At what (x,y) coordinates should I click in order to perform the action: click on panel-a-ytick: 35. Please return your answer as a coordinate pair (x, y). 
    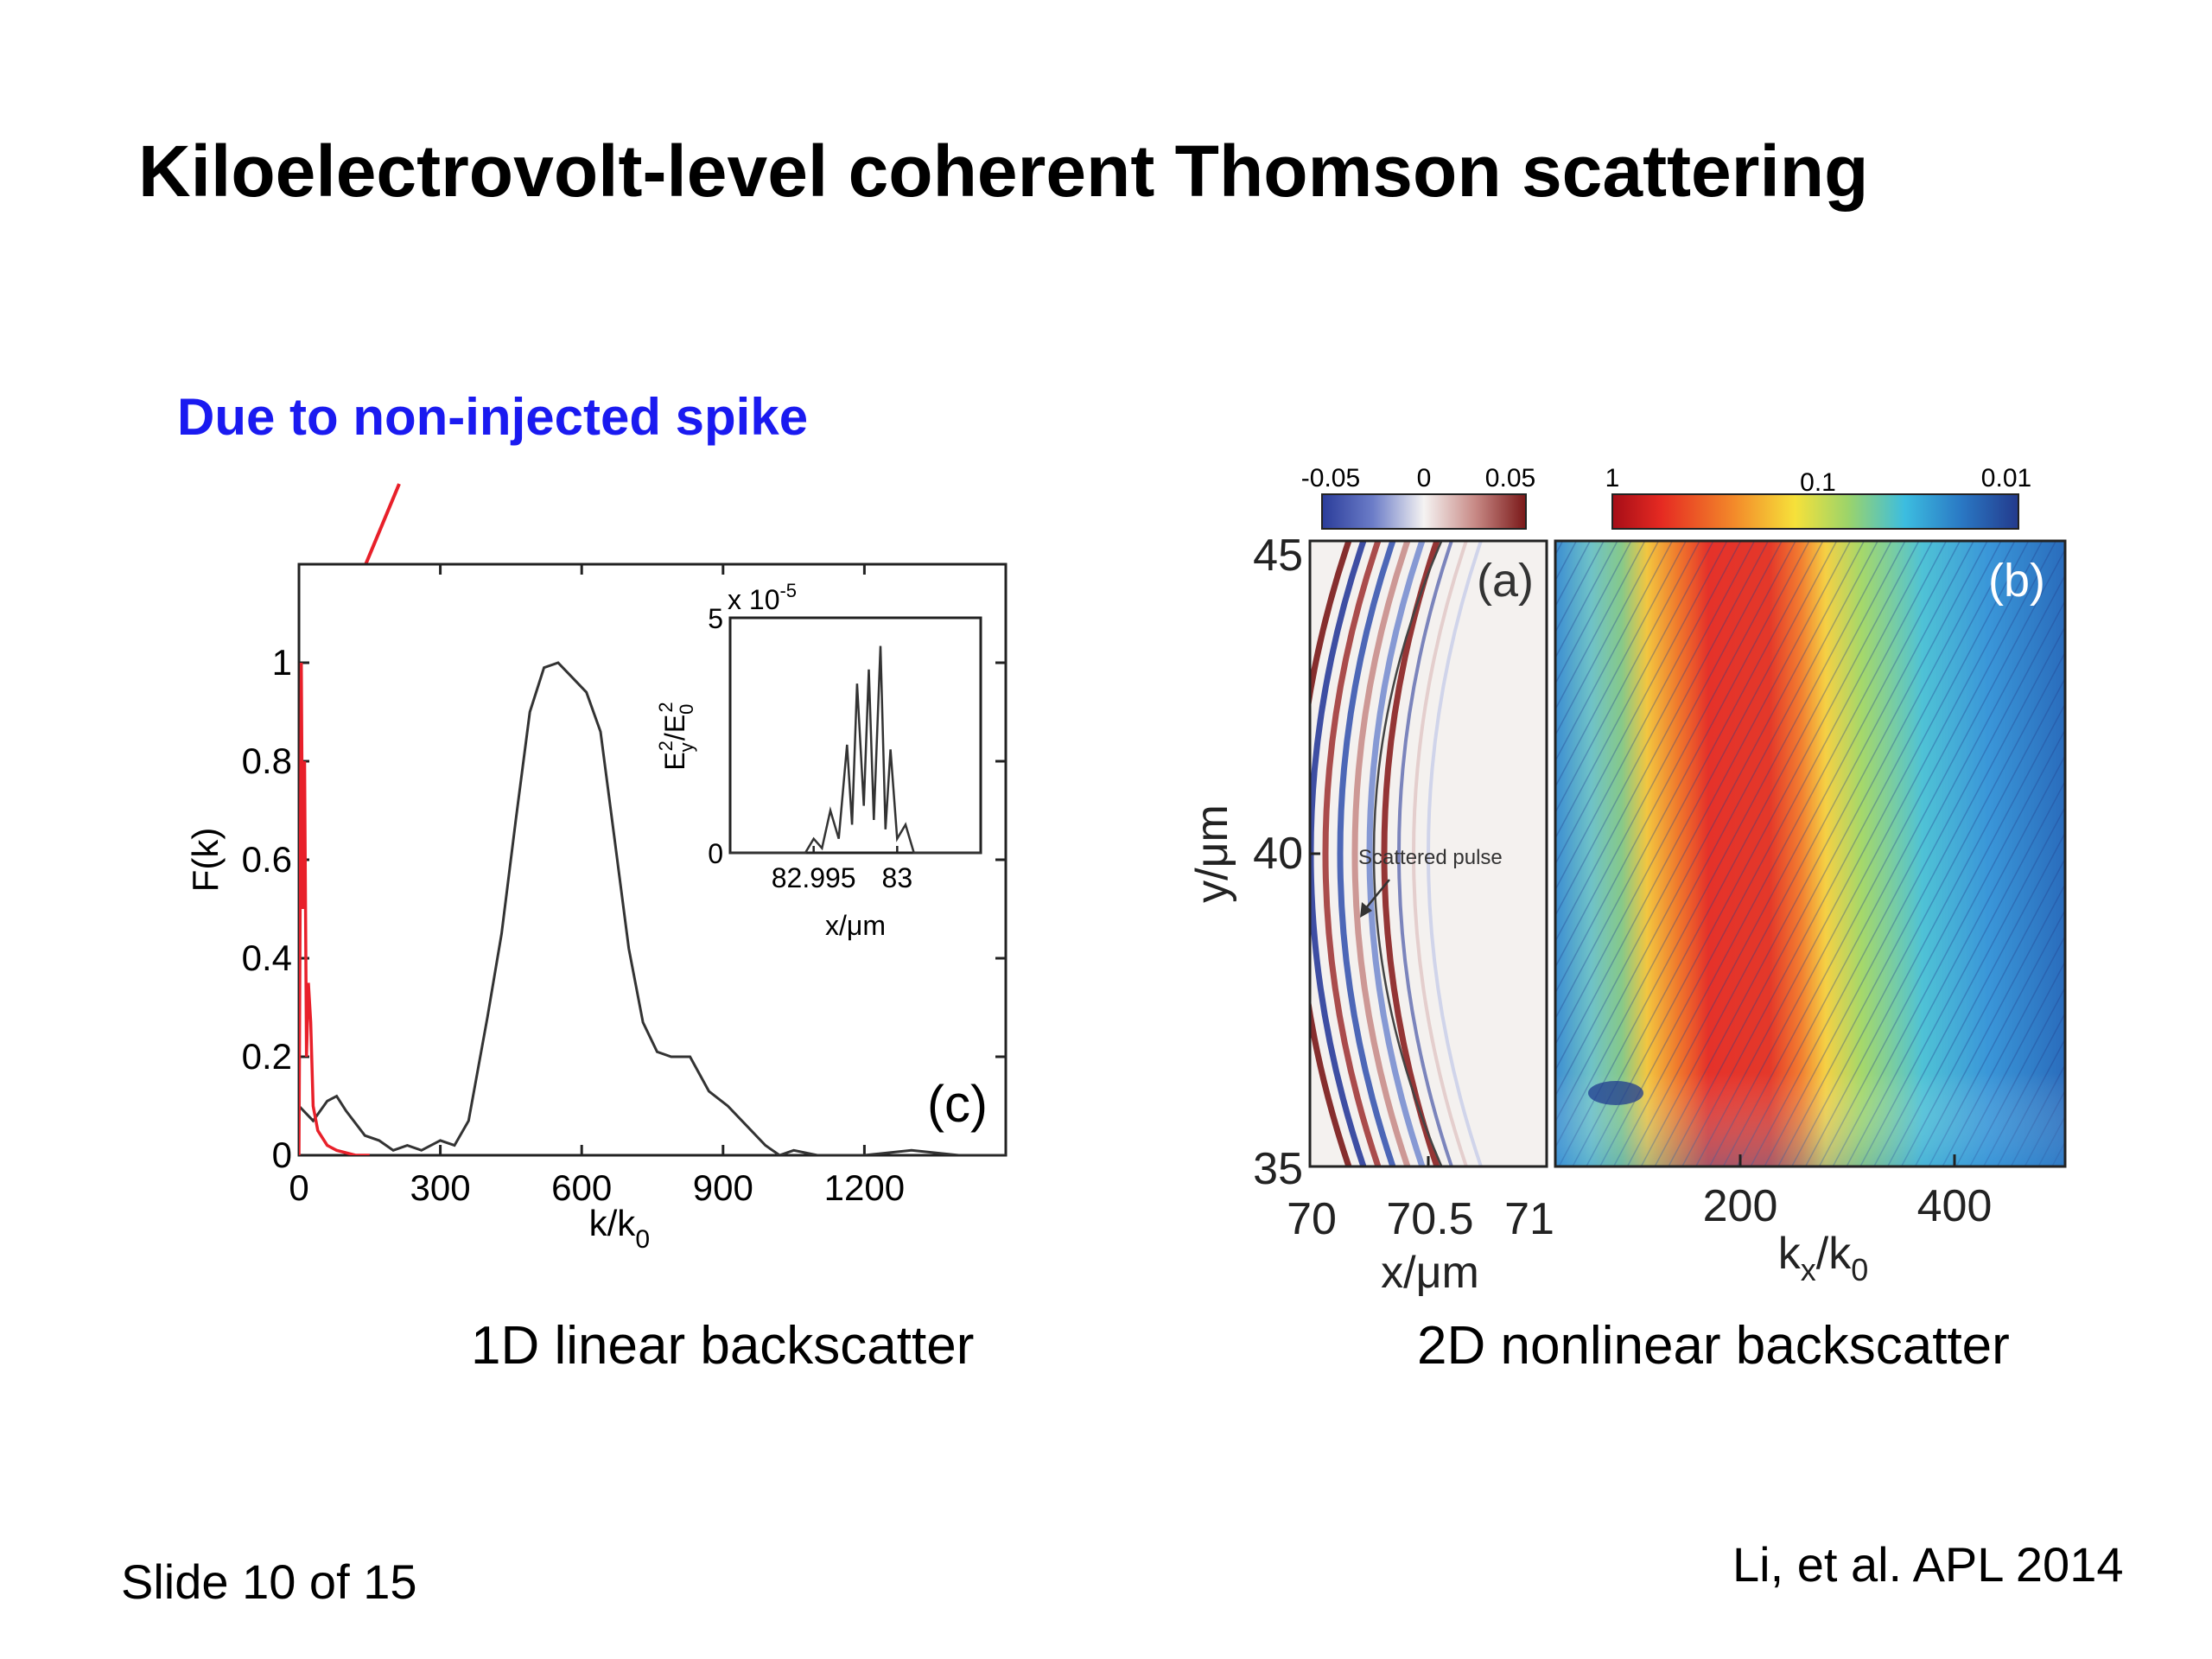
    Looking at the image, I should click on (1278, 1169).